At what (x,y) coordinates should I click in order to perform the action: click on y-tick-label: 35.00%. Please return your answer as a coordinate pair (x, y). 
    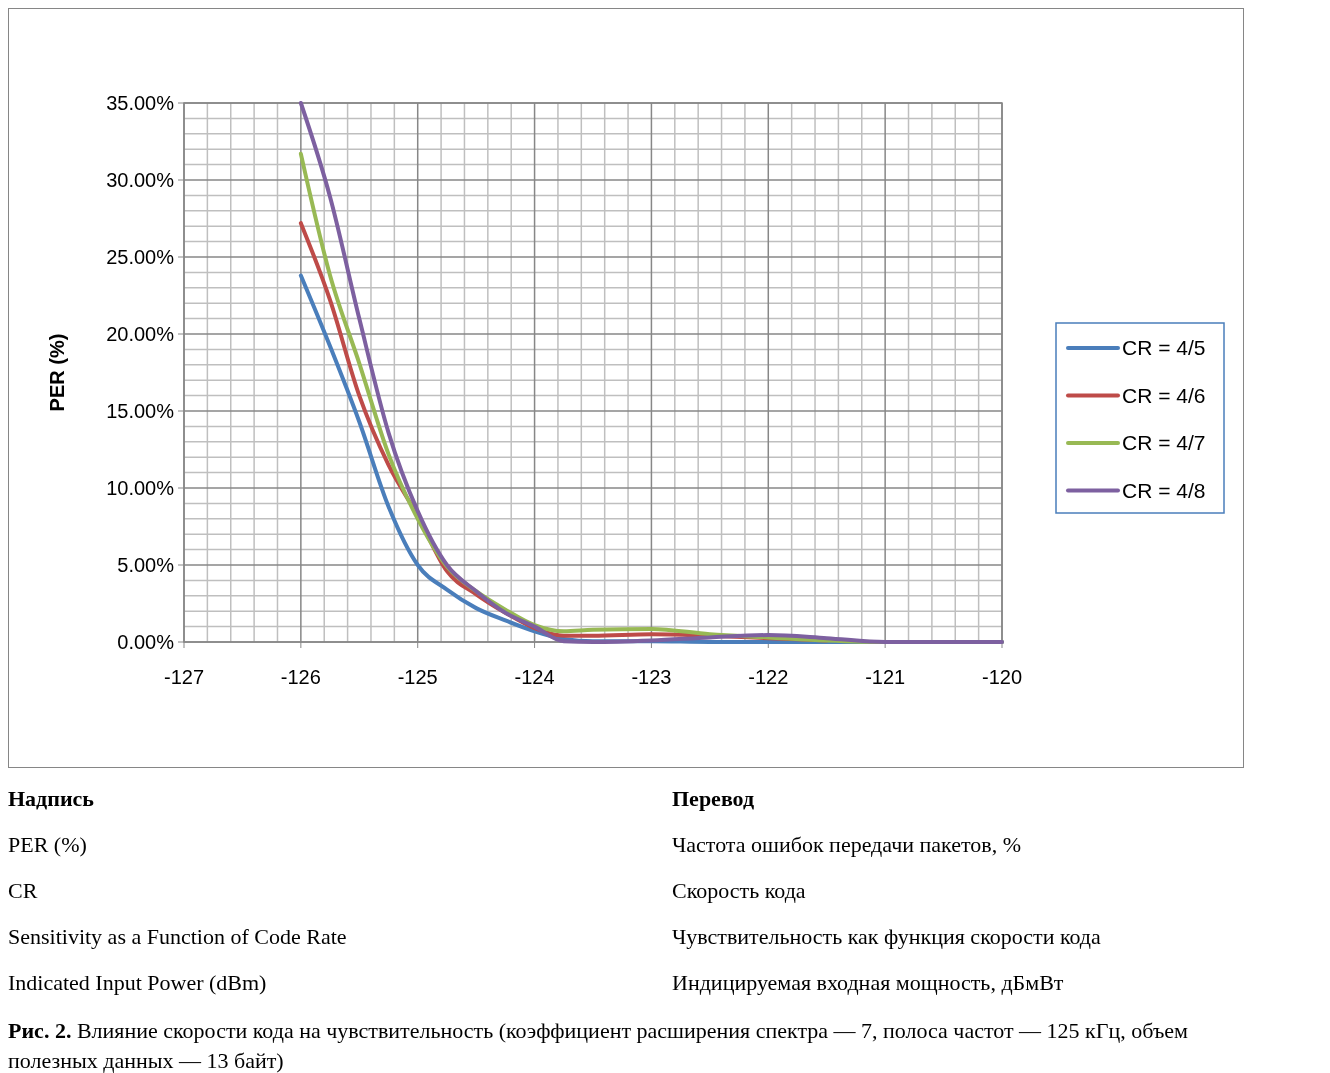
    Looking at the image, I should click on (140, 103).